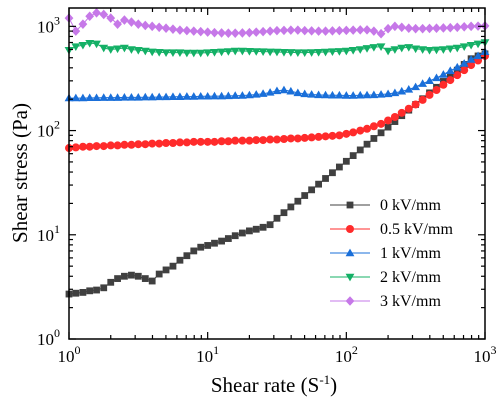 The height and width of the screenshot is (408, 498). Describe the element at coordinates (48, 129) in the screenshot. I see `y-tick-label: 10²` at that location.